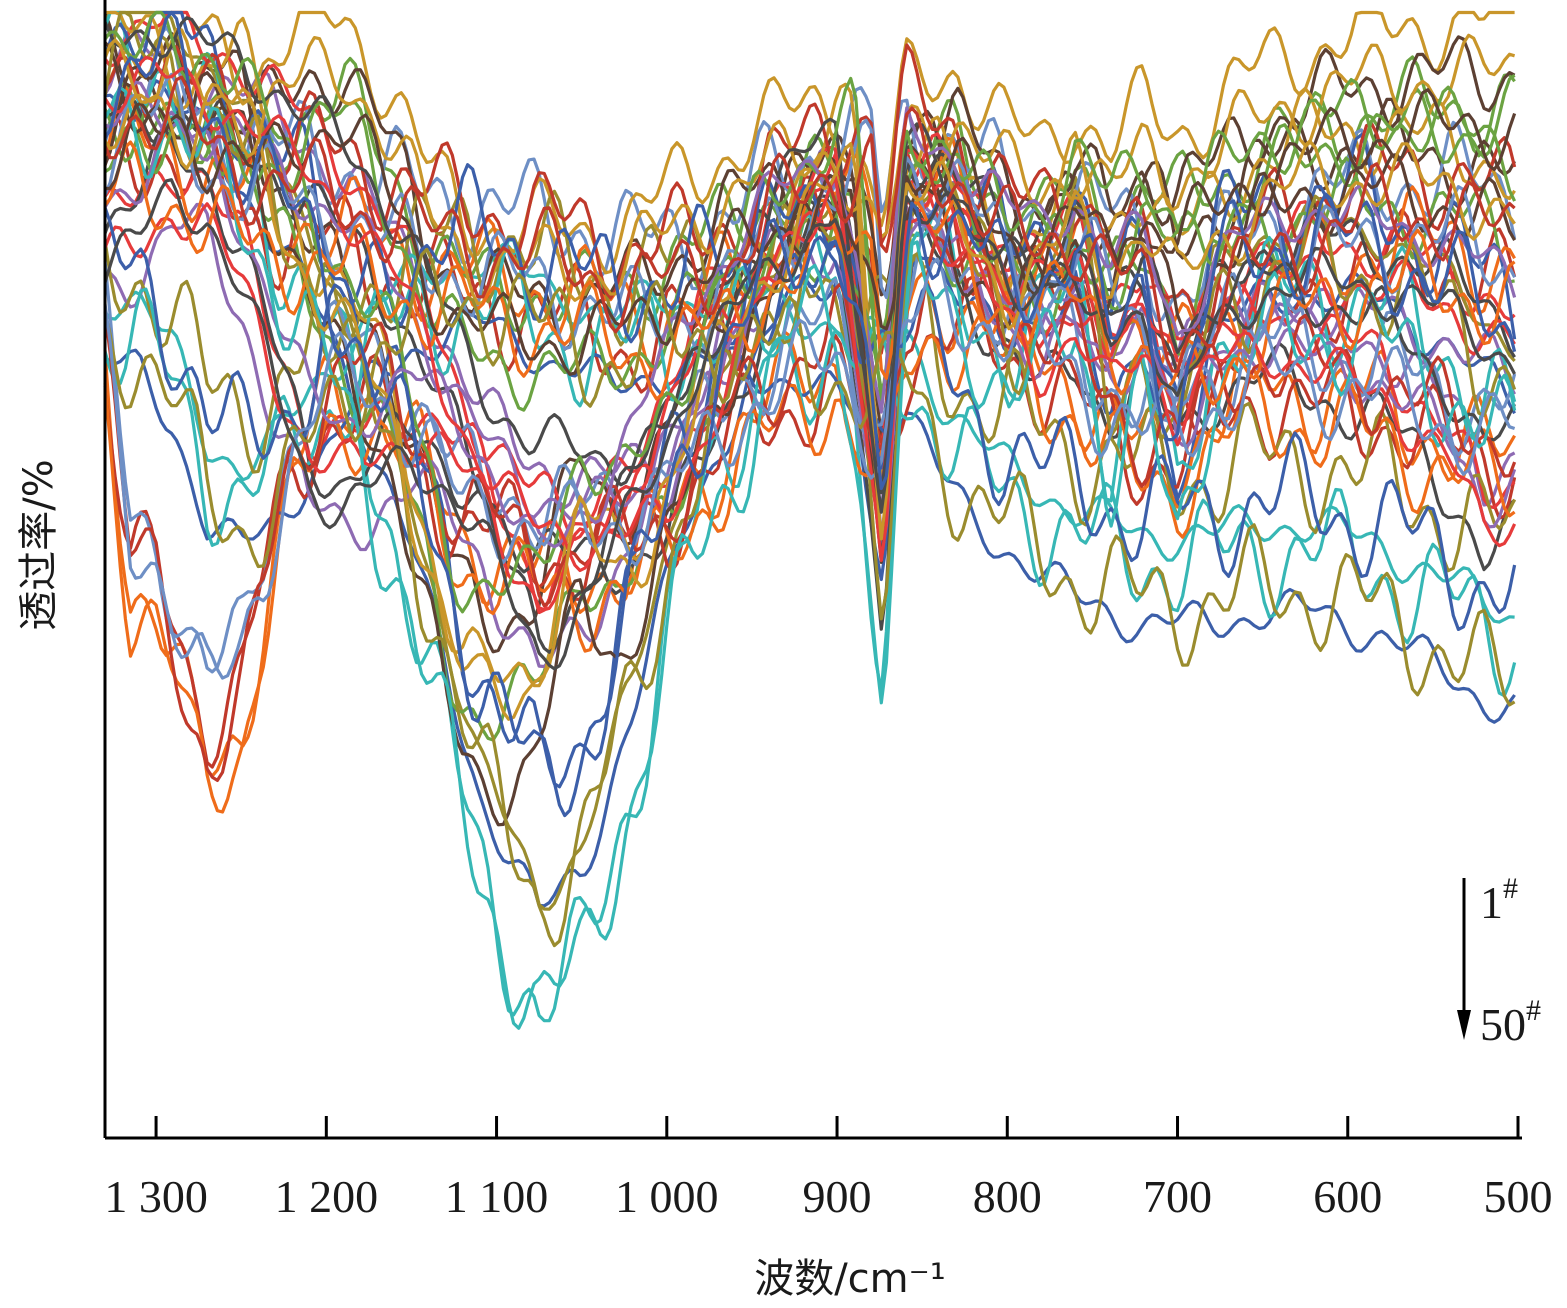 This screenshot has height=1308, width=1567. I want to click on x-tick-label-900: 900, so click(837, 1196).